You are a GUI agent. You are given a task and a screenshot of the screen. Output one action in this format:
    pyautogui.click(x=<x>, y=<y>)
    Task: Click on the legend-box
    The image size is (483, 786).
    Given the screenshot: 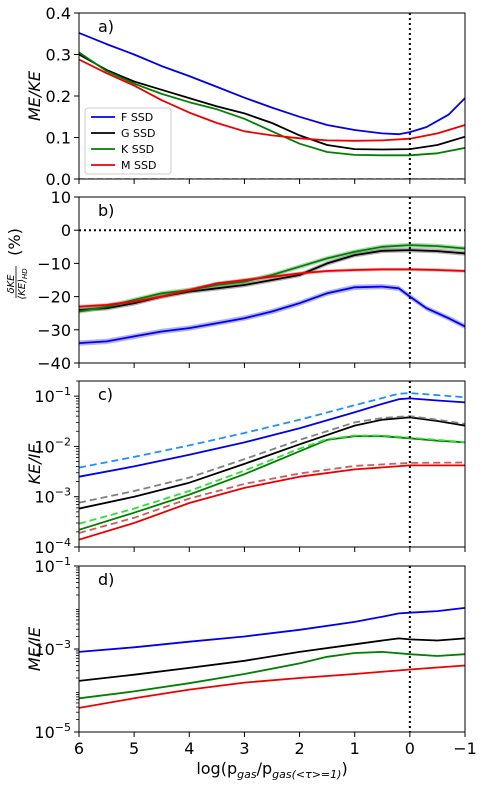 What is the action you would take?
    pyautogui.click(x=128, y=141)
    